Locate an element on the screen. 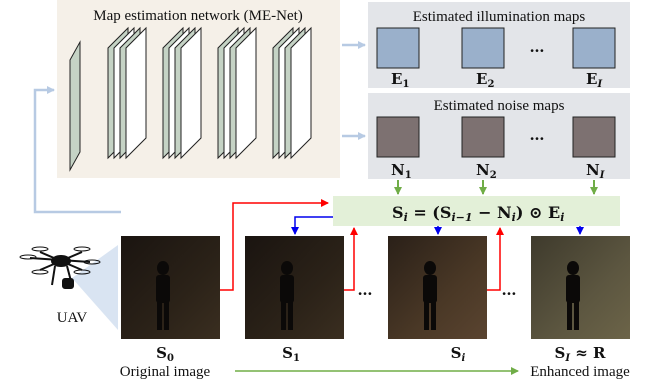 The image size is (651, 385). update-formula: Si = (Si−1 − Ni) ⊙ Ei is located at coordinates (478, 213).